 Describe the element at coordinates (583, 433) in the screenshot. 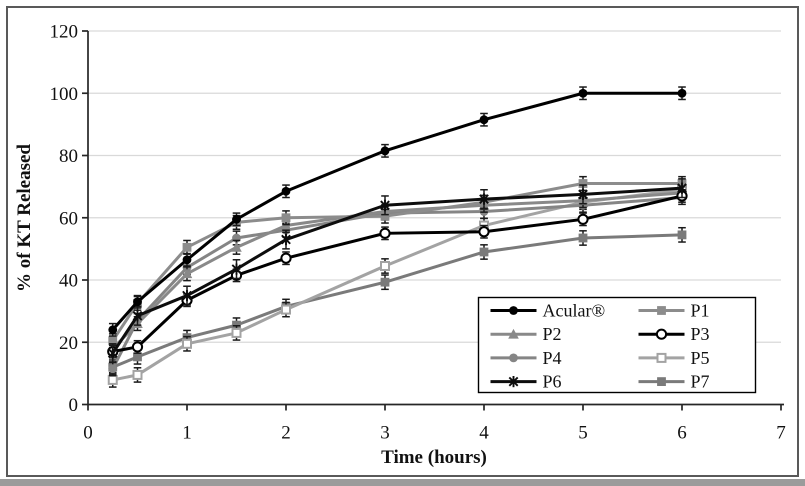

I see `x-tick-label: 5` at that location.